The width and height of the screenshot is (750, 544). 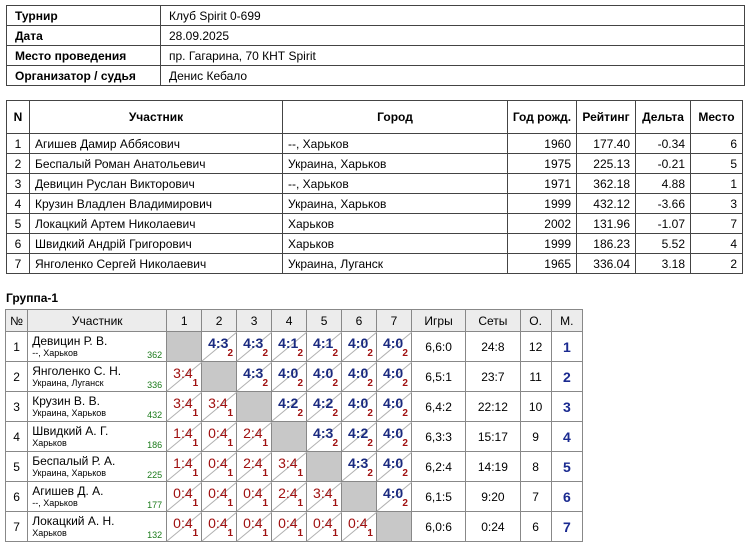 I want to click on crosstable-player-rating: 177, so click(x=155, y=505).